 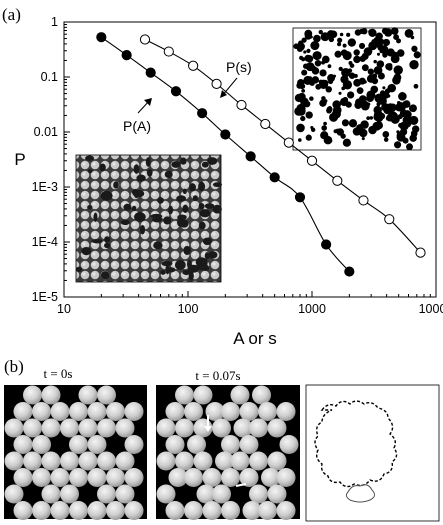 I want to click on inset-particle-image, so click(x=149, y=218).